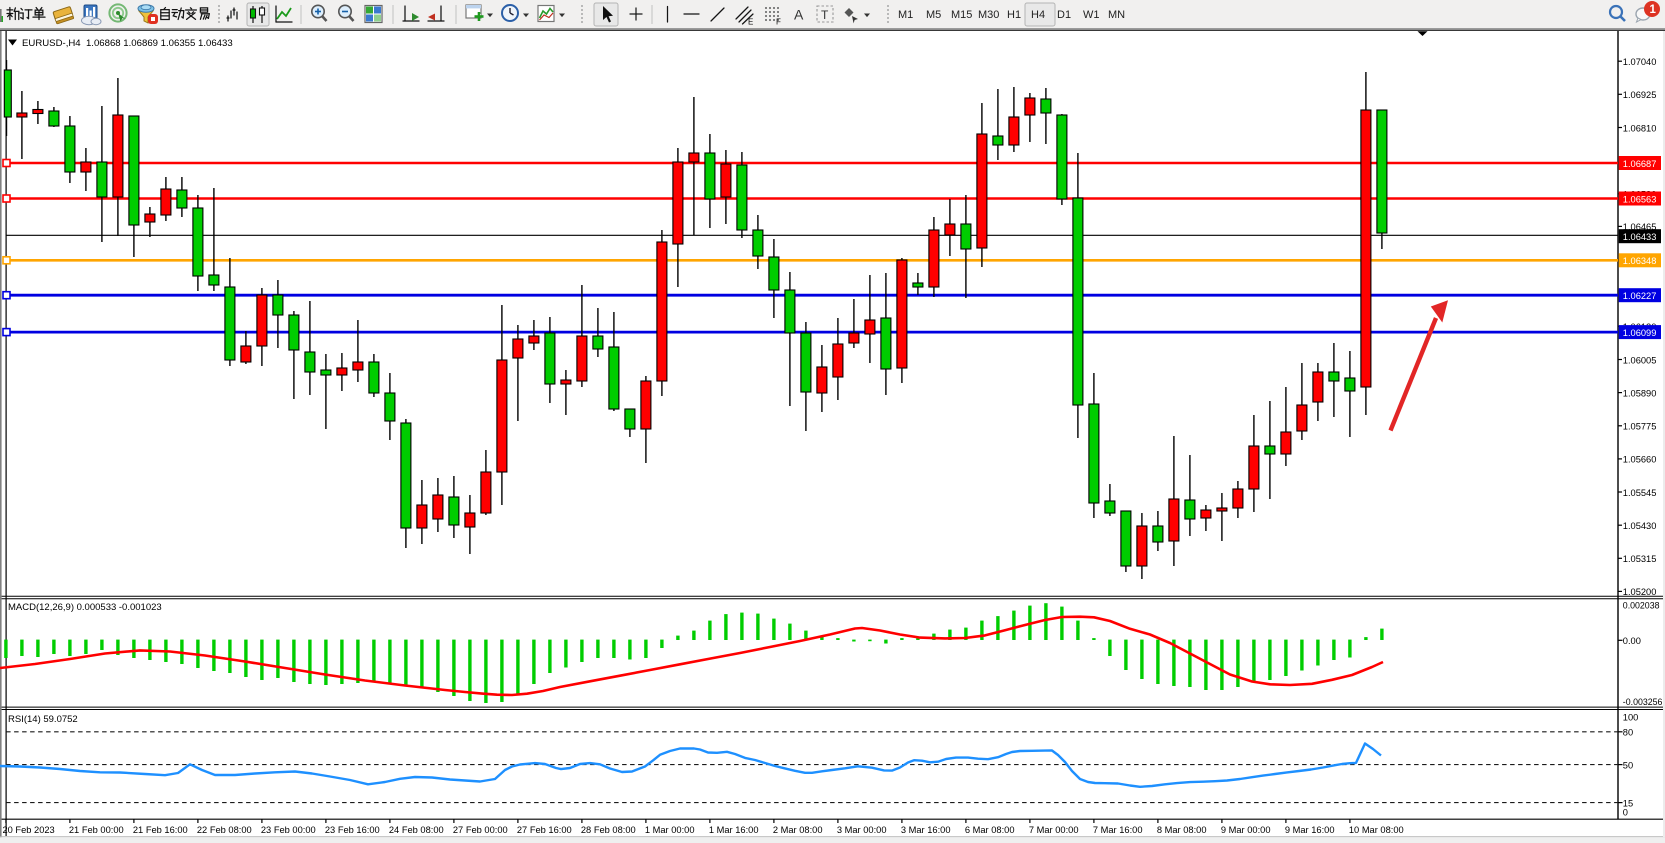 This screenshot has height=843, width=1665. What do you see at coordinates (1640, 559) in the screenshot?
I see `svg-text: 1.05315` at bounding box center [1640, 559].